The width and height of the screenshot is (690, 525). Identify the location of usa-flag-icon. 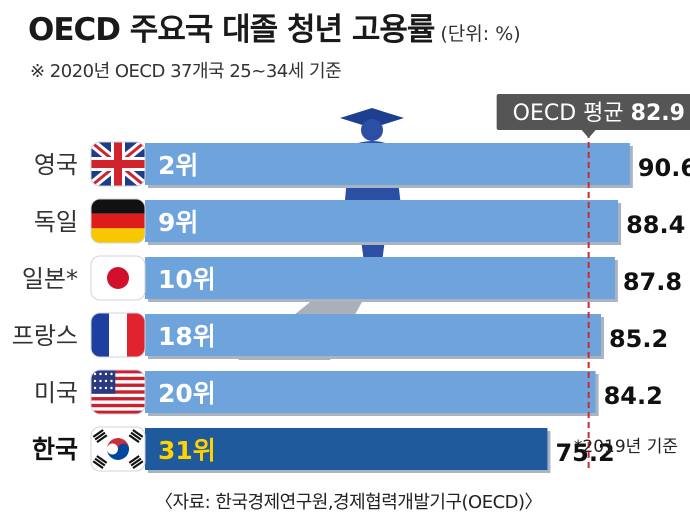
(118, 392).